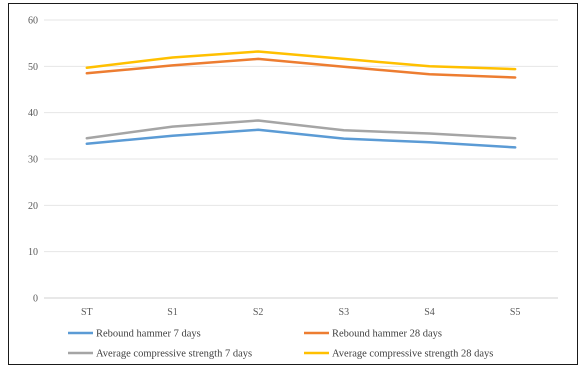  What do you see at coordinates (344, 312) in the screenshot?
I see `x-tick-label: S3` at bounding box center [344, 312].